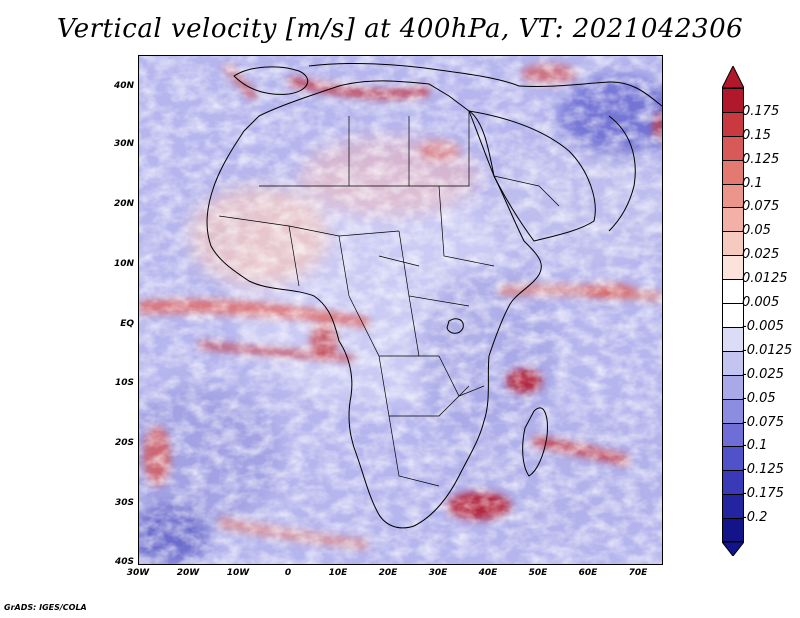  Describe the element at coordinates (756, 231) in the screenshot. I see `colorbar-label: 0.05` at that location.